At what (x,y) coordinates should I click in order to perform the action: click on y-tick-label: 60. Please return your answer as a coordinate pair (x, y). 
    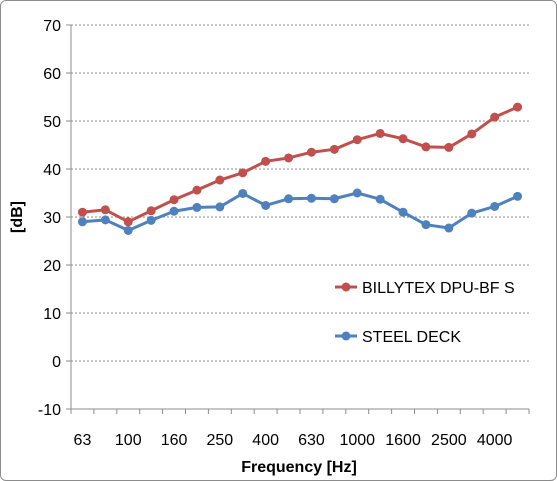
    Looking at the image, I should click on (52, 74).